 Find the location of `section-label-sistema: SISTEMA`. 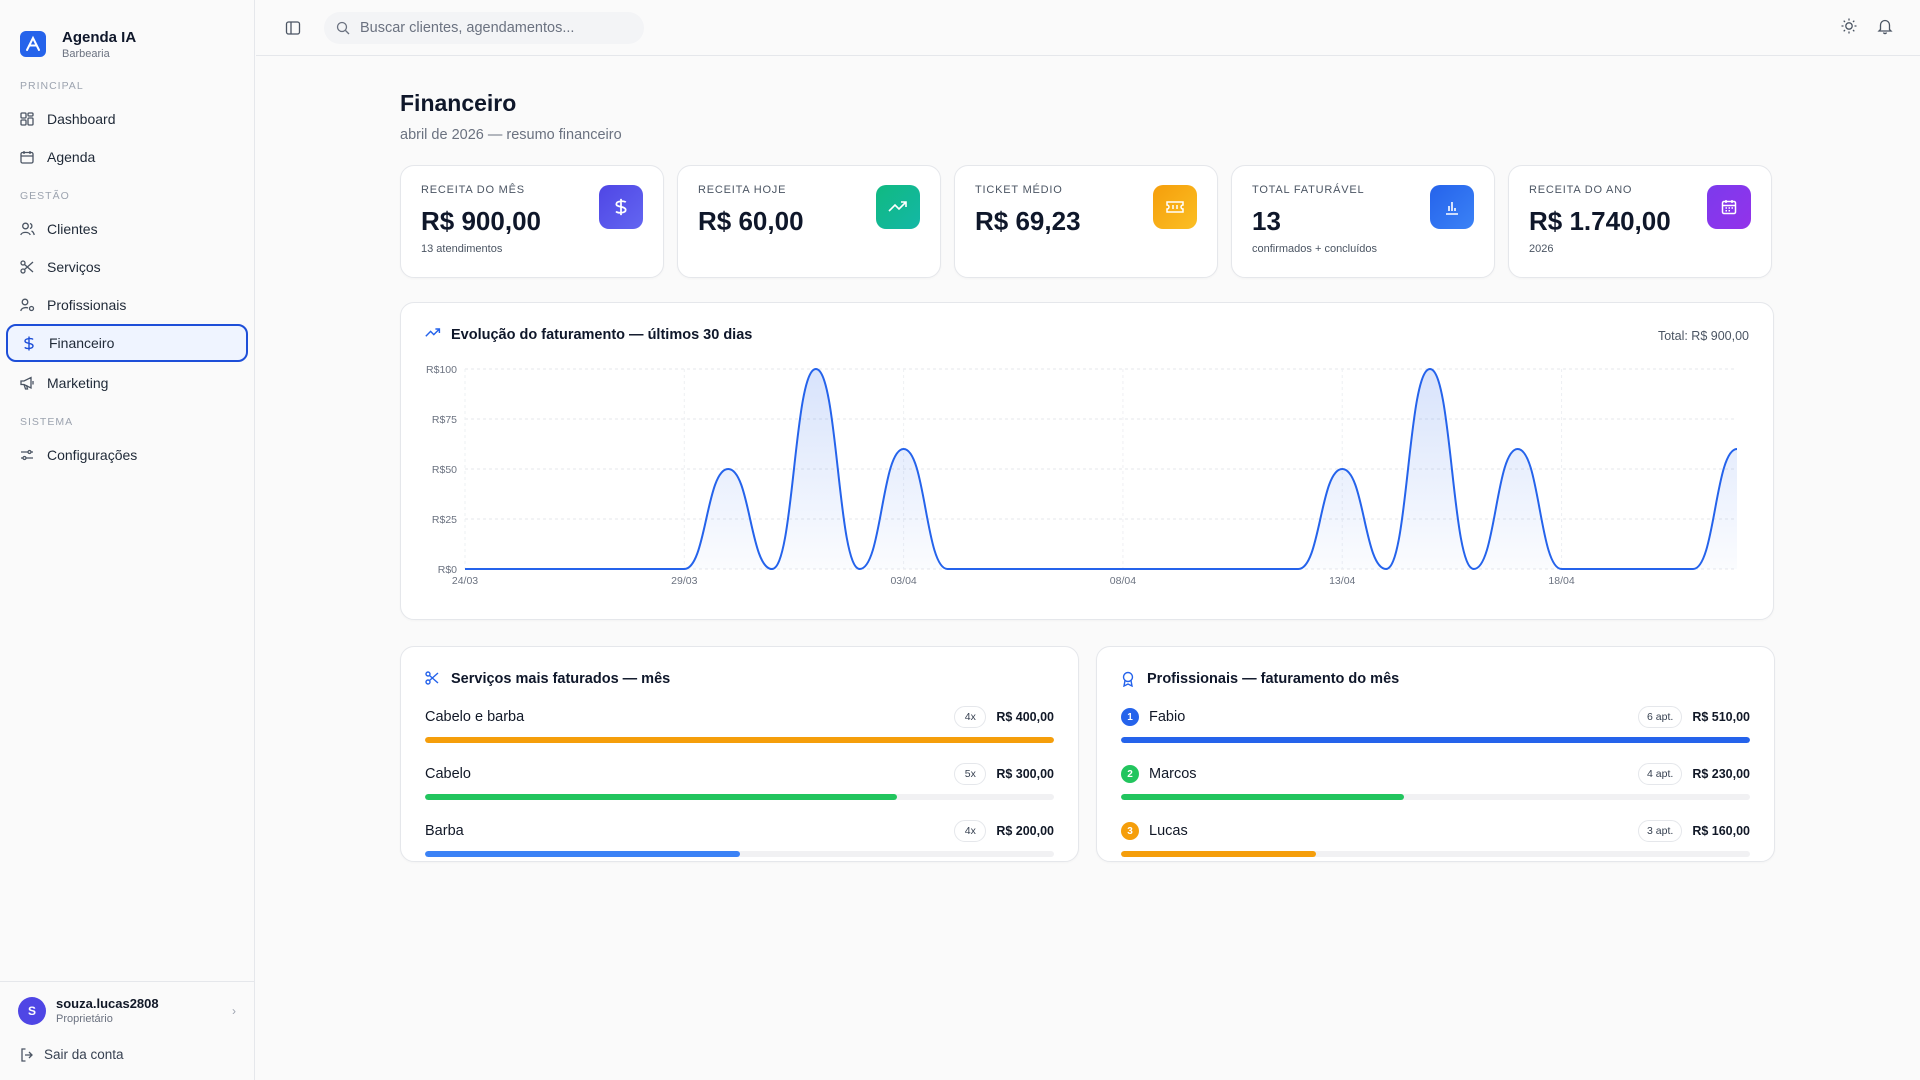

section-label-sistema: SISTEMA is located at coordinates (47, 422).